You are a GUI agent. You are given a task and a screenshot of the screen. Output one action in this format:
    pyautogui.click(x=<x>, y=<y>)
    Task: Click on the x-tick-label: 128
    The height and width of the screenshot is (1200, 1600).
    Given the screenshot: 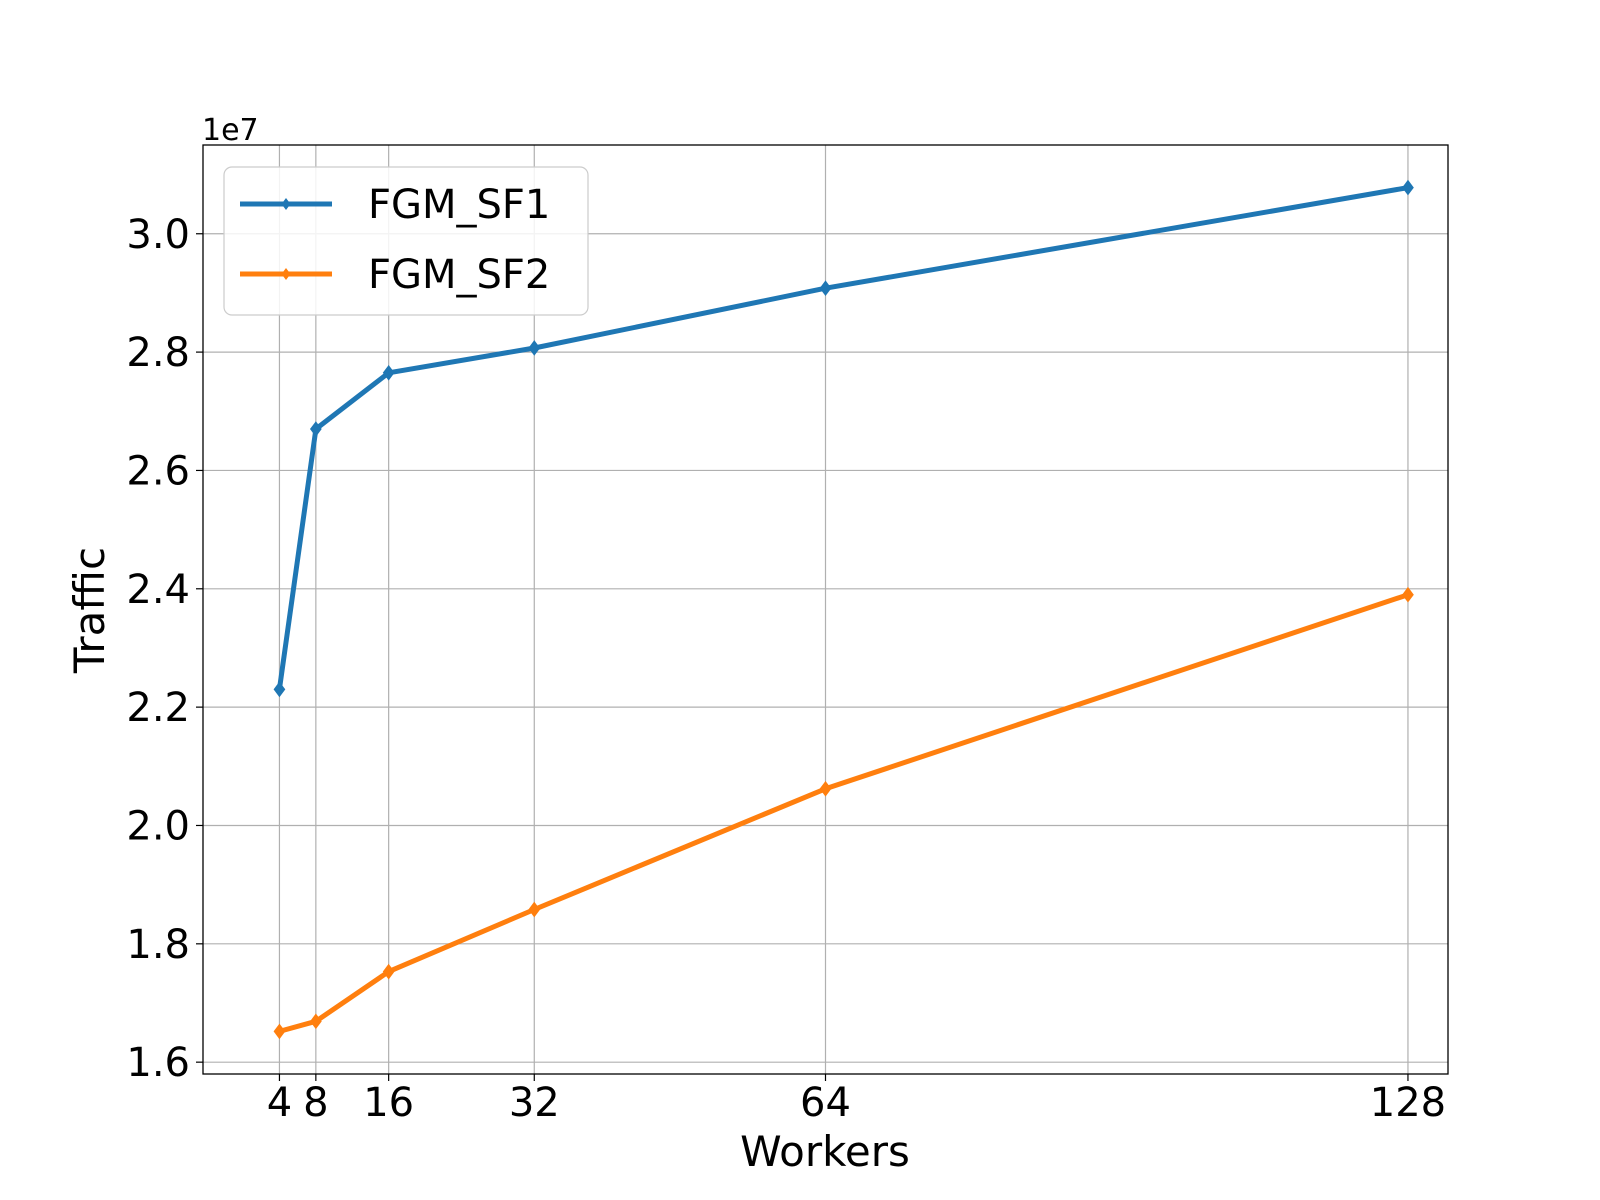 What is the action you would take?
    pyautogui.click(x=1408, y=1103)
    